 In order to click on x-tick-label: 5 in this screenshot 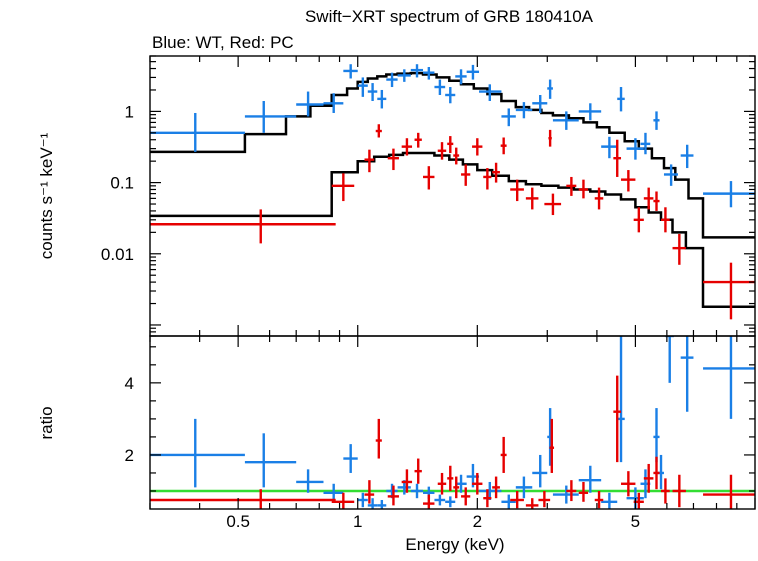, I will do `click(635, 521)`.